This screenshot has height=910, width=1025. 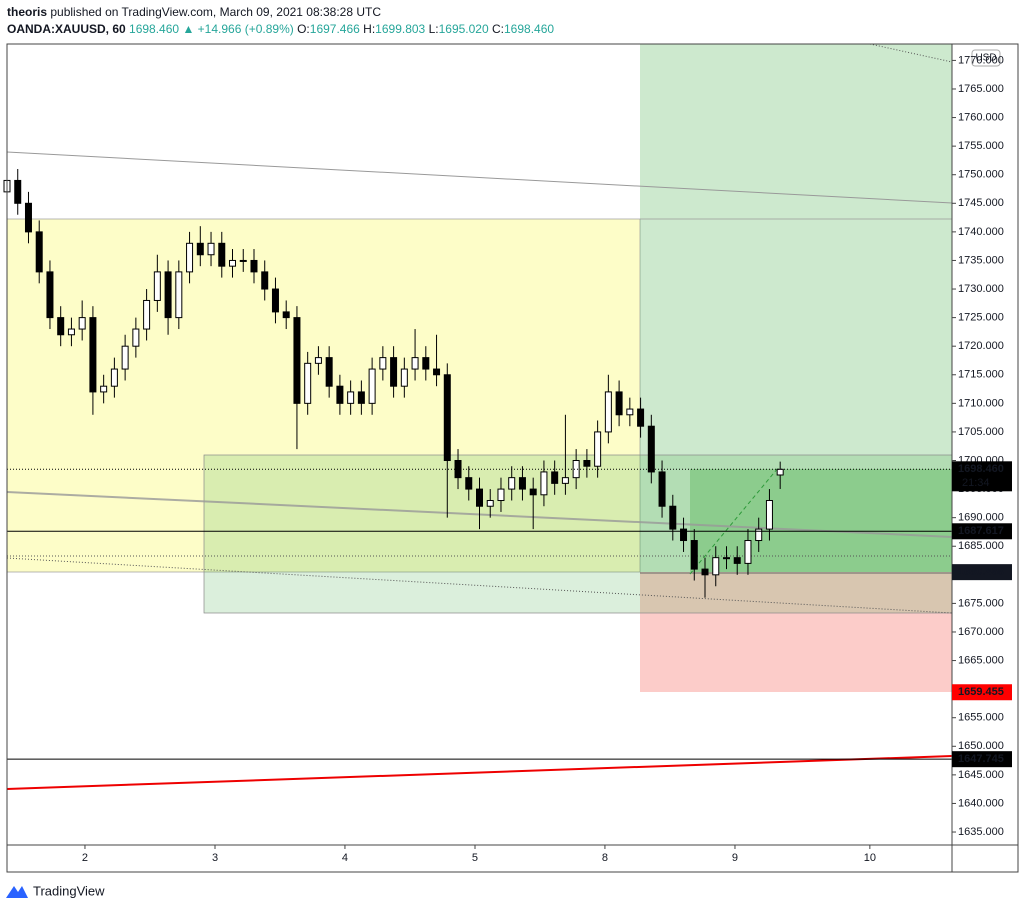 What do you see at coordinates (796, 632) in the screenshot?
I see `loss-zone` at bounding box center [796, 632].